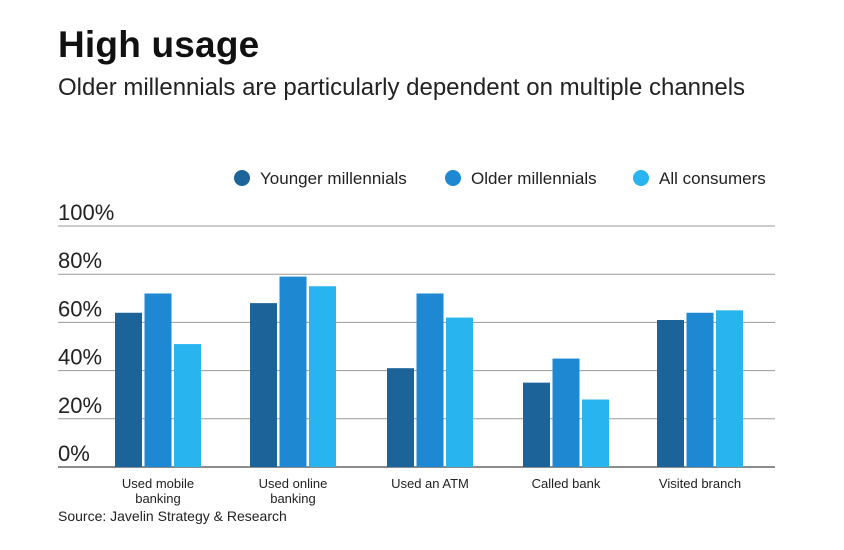 Image resolution: width=844 pixels, height=550 pixels. What do you see at coordinates (566, 483) in the screenshot?
I see `x-tick-label: Called bank` at bounding box center [566, 483].